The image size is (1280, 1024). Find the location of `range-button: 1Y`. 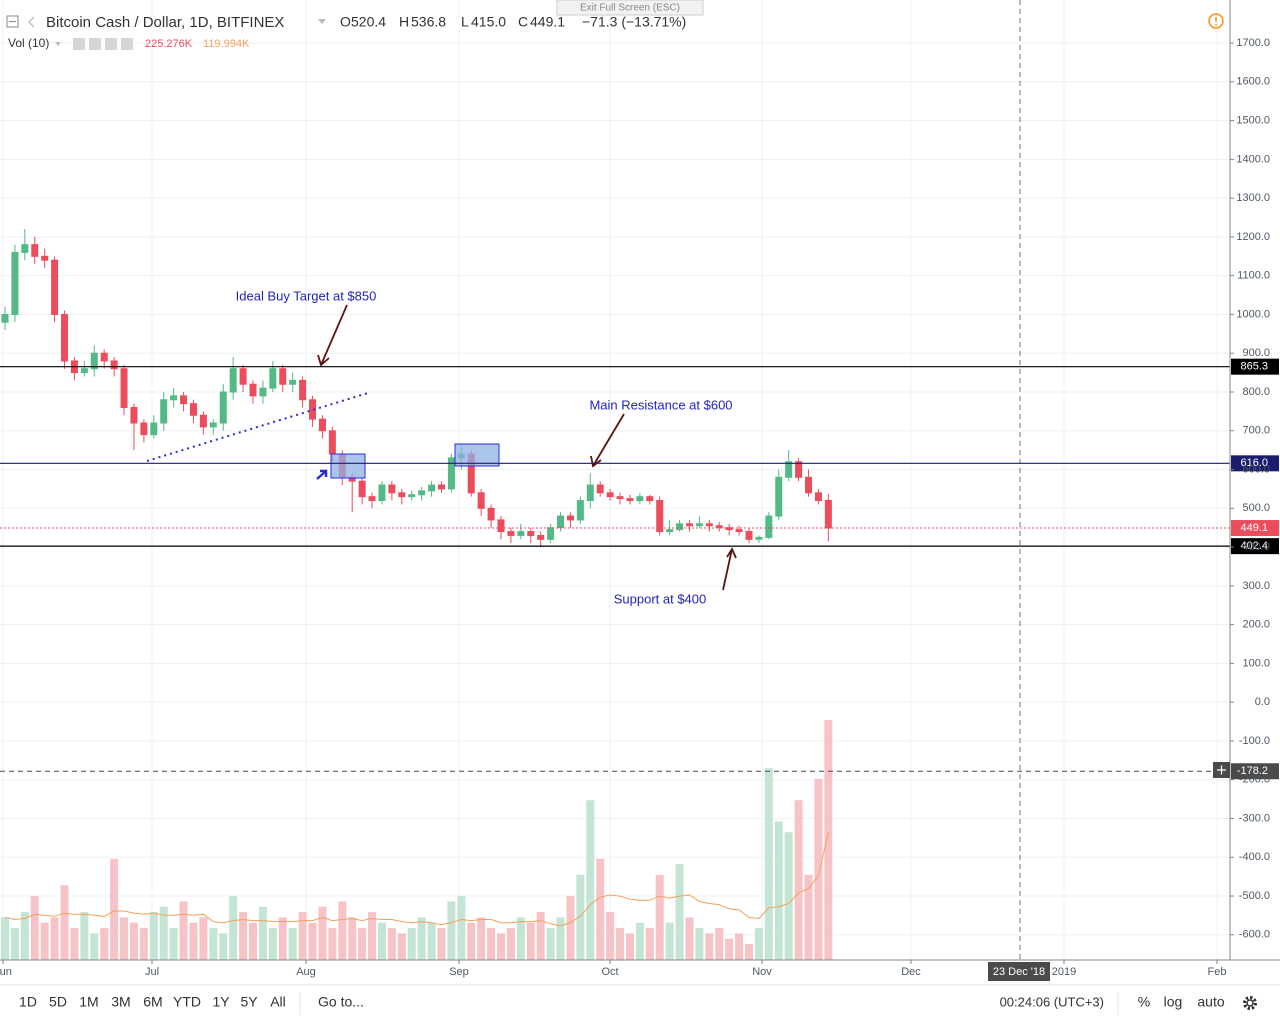

range-button: 1Y is located at coordinates (221, 1002).